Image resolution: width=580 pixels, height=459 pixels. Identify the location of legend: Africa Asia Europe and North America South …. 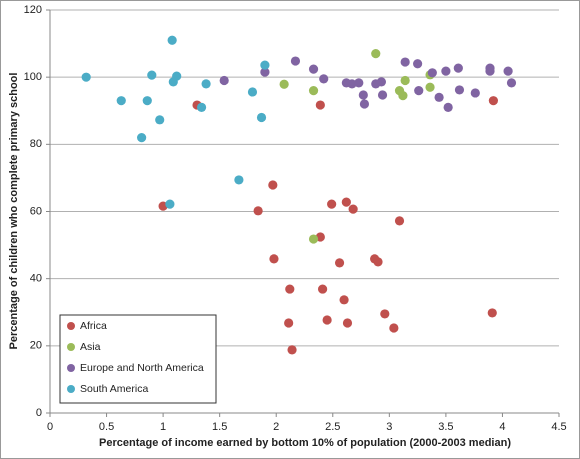
(138, 359).